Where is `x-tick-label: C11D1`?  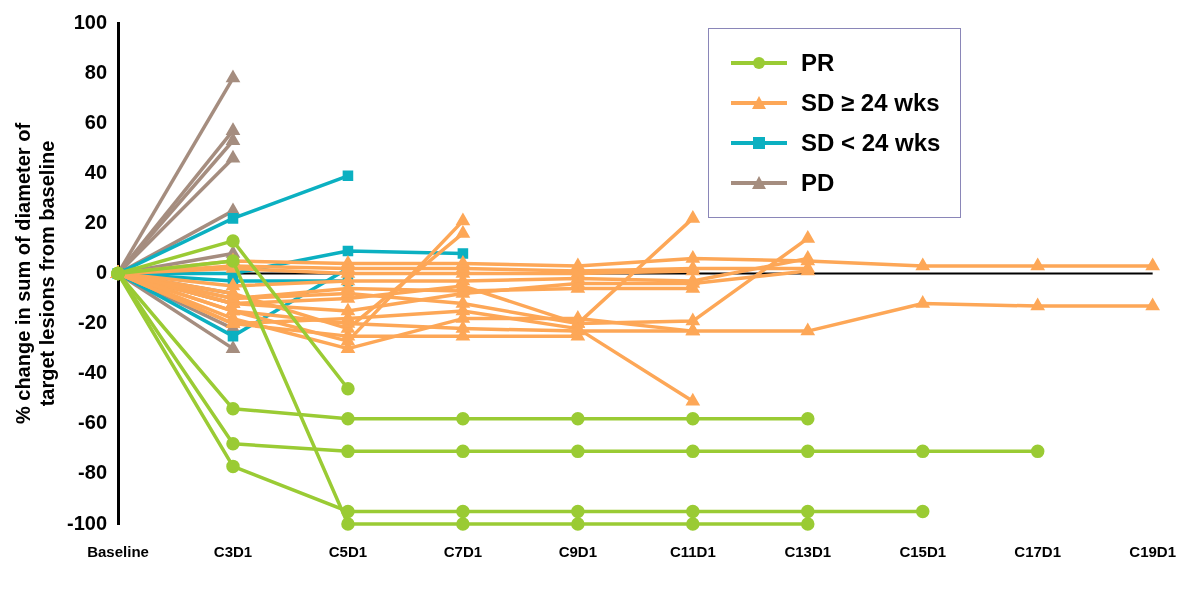
x-tick-label: C11D1 is located at coordinates (692, 552).